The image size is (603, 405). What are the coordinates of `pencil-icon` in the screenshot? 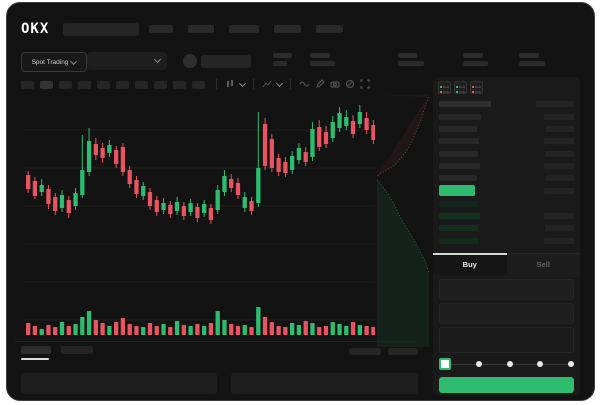 It's located at (320, 84).